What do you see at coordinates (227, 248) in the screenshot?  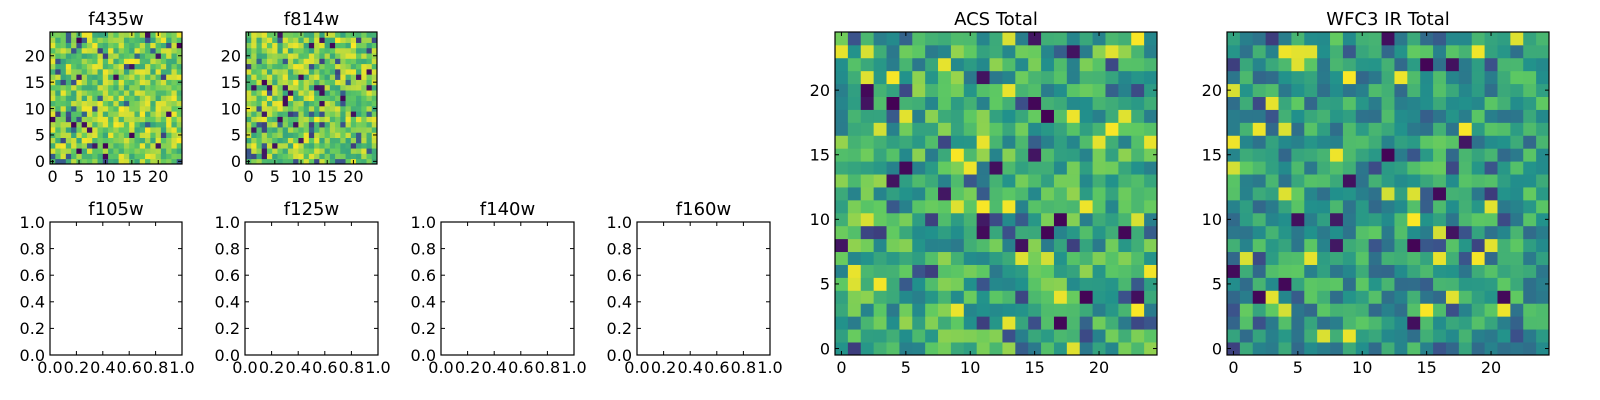 I see `y-tick-label: 0.8` at bounding box center [227, 248].